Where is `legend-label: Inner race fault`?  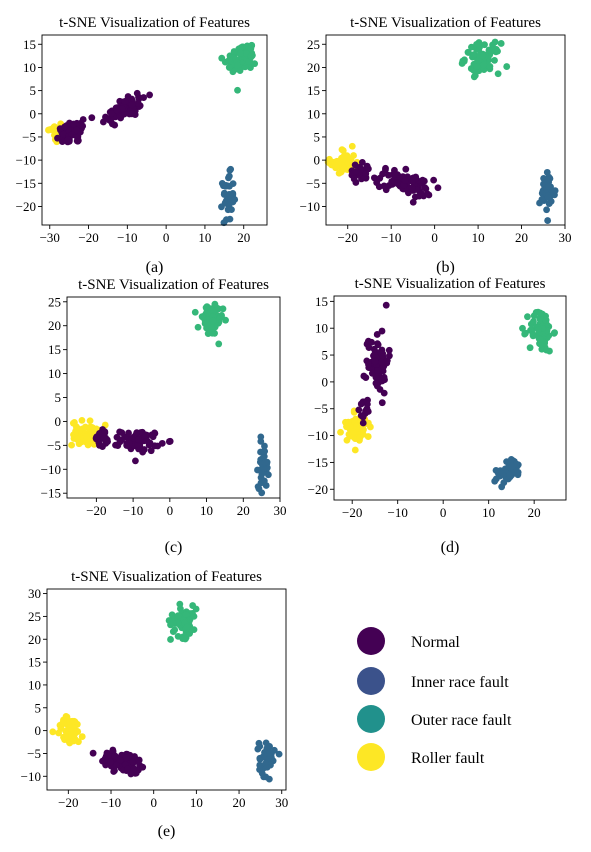
legend-label: Inner race fault is located at coordinates (460, 682).